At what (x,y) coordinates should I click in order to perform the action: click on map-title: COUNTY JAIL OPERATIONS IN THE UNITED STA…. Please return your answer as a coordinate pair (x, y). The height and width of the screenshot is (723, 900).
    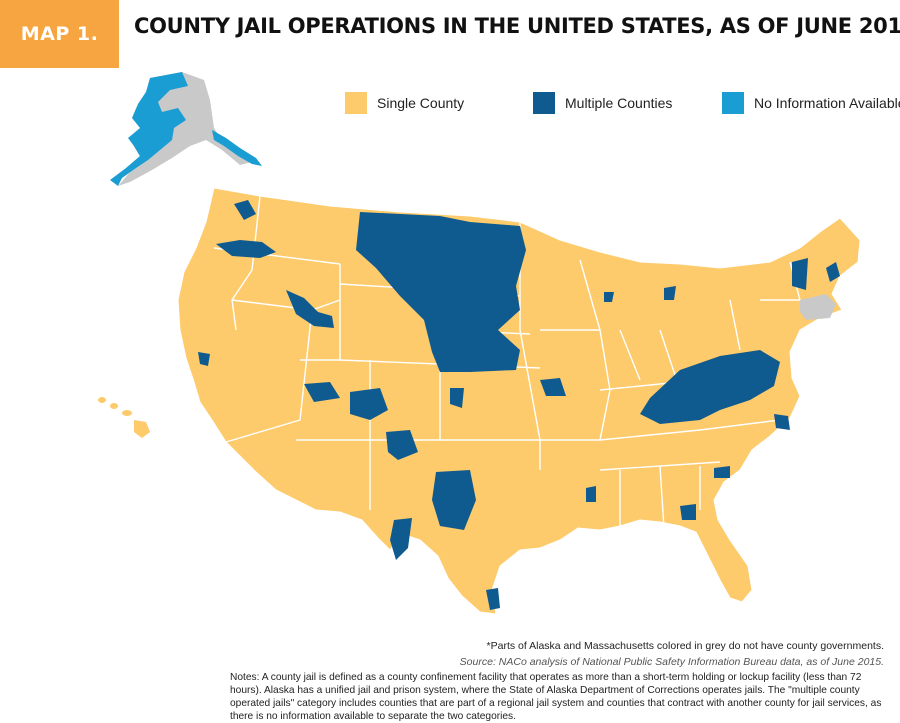
    Looking at the image, I should click on (517, 26).